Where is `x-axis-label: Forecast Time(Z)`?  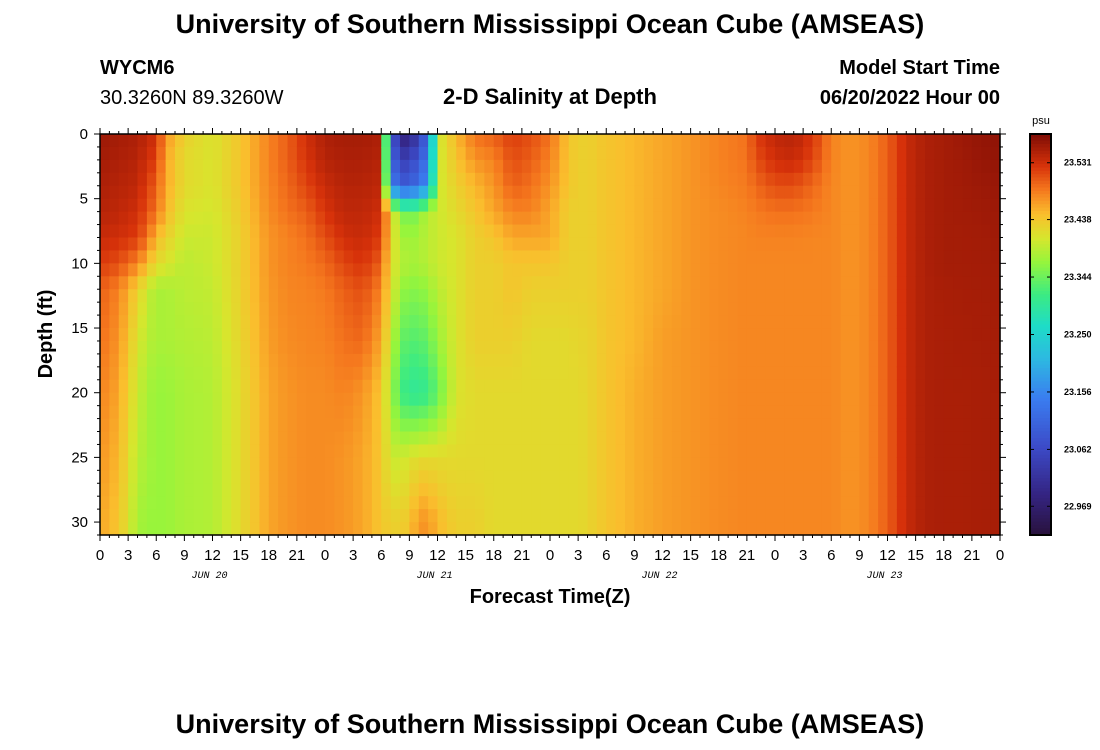 x-axis-label: Forecast Time(Z) is located at coordinates (550, 597).